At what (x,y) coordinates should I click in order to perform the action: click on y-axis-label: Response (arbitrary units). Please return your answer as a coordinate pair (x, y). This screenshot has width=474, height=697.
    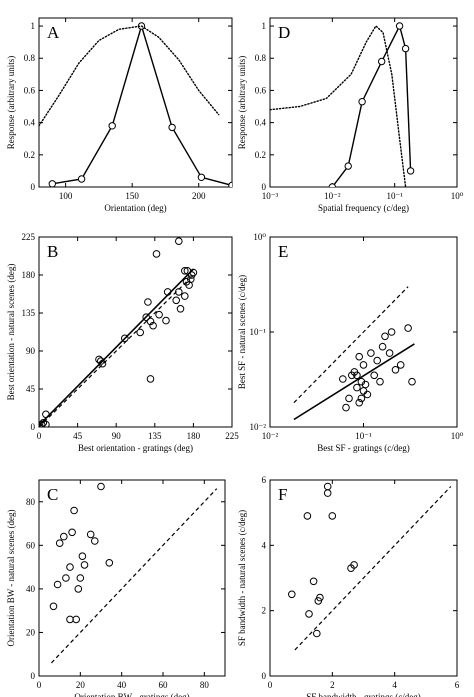
    Looking at the image, I should click on (242, 102).